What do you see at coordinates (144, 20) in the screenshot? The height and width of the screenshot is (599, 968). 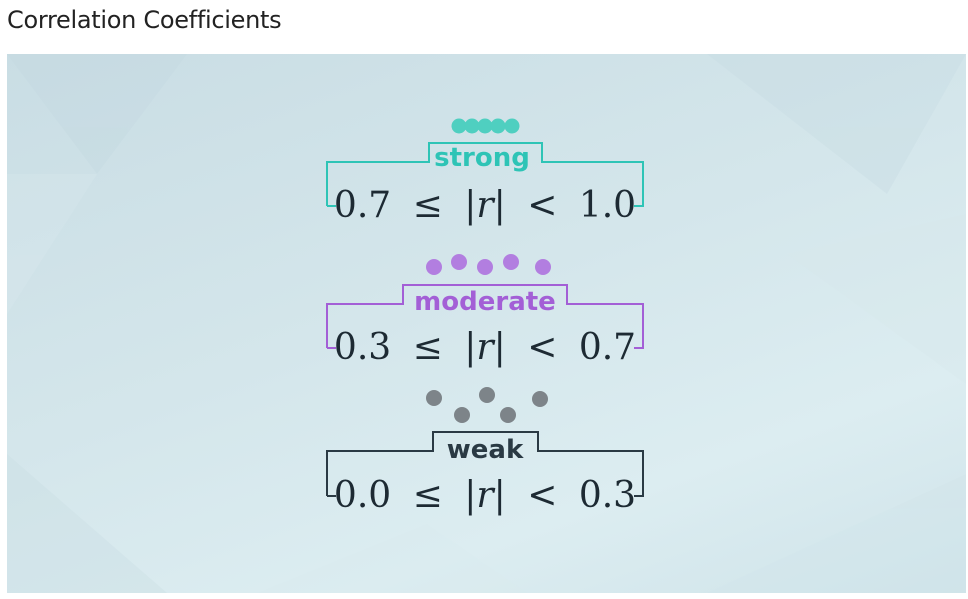 I see `page-title: Correlation Coefficients` at bounding box center [144, 20].